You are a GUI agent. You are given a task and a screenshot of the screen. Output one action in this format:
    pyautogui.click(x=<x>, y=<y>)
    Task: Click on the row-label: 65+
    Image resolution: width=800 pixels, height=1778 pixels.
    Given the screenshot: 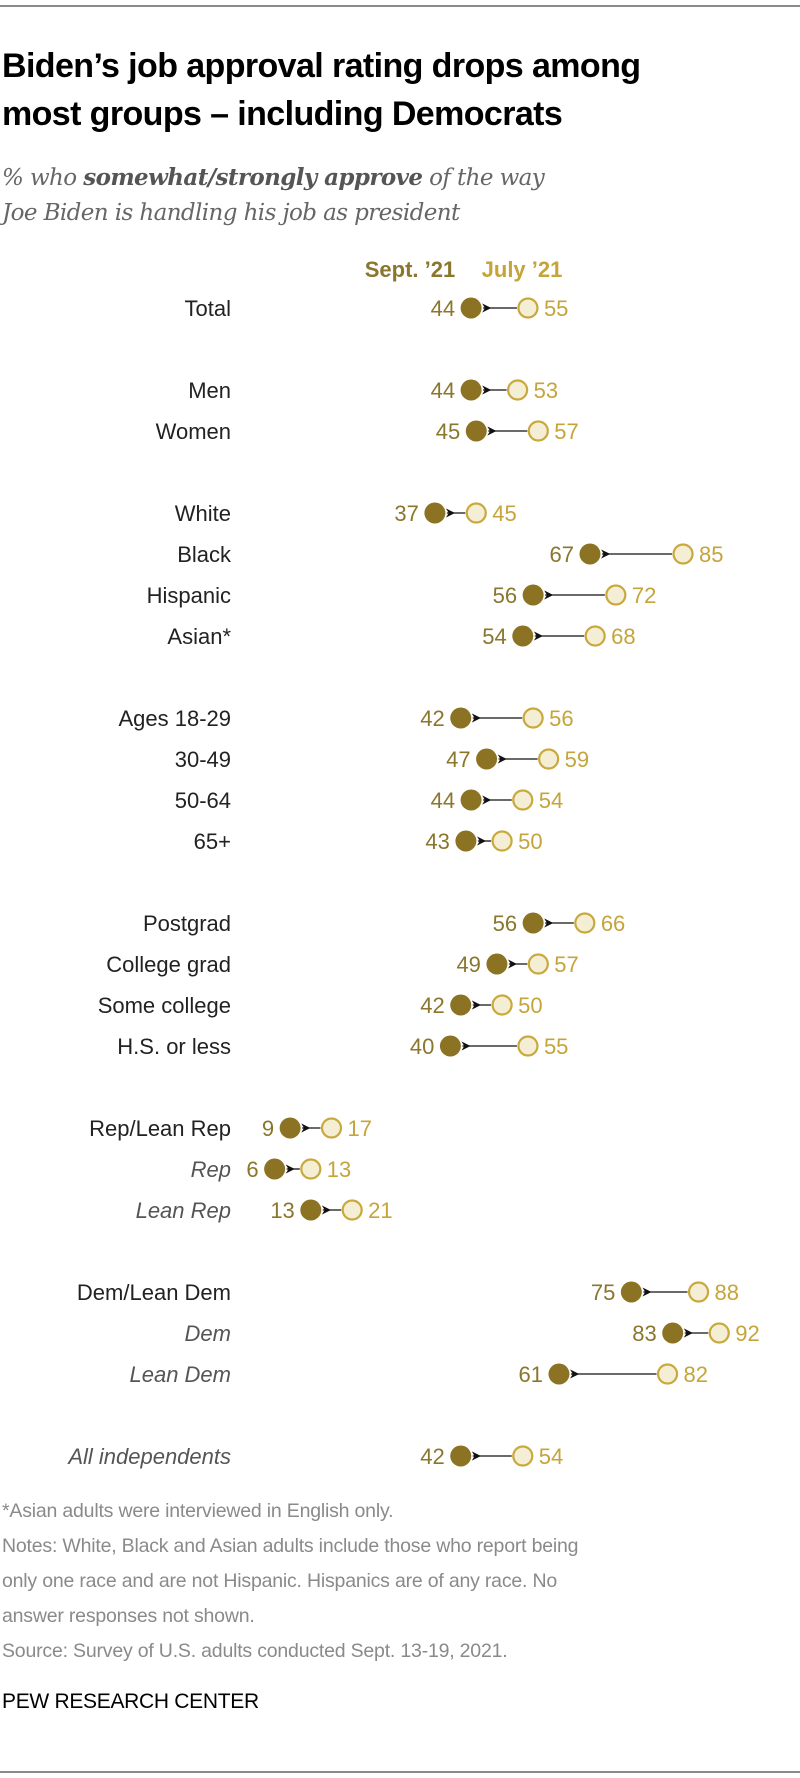 What is the action you would take?
    pyautogui.click(x=212, y=841)
    